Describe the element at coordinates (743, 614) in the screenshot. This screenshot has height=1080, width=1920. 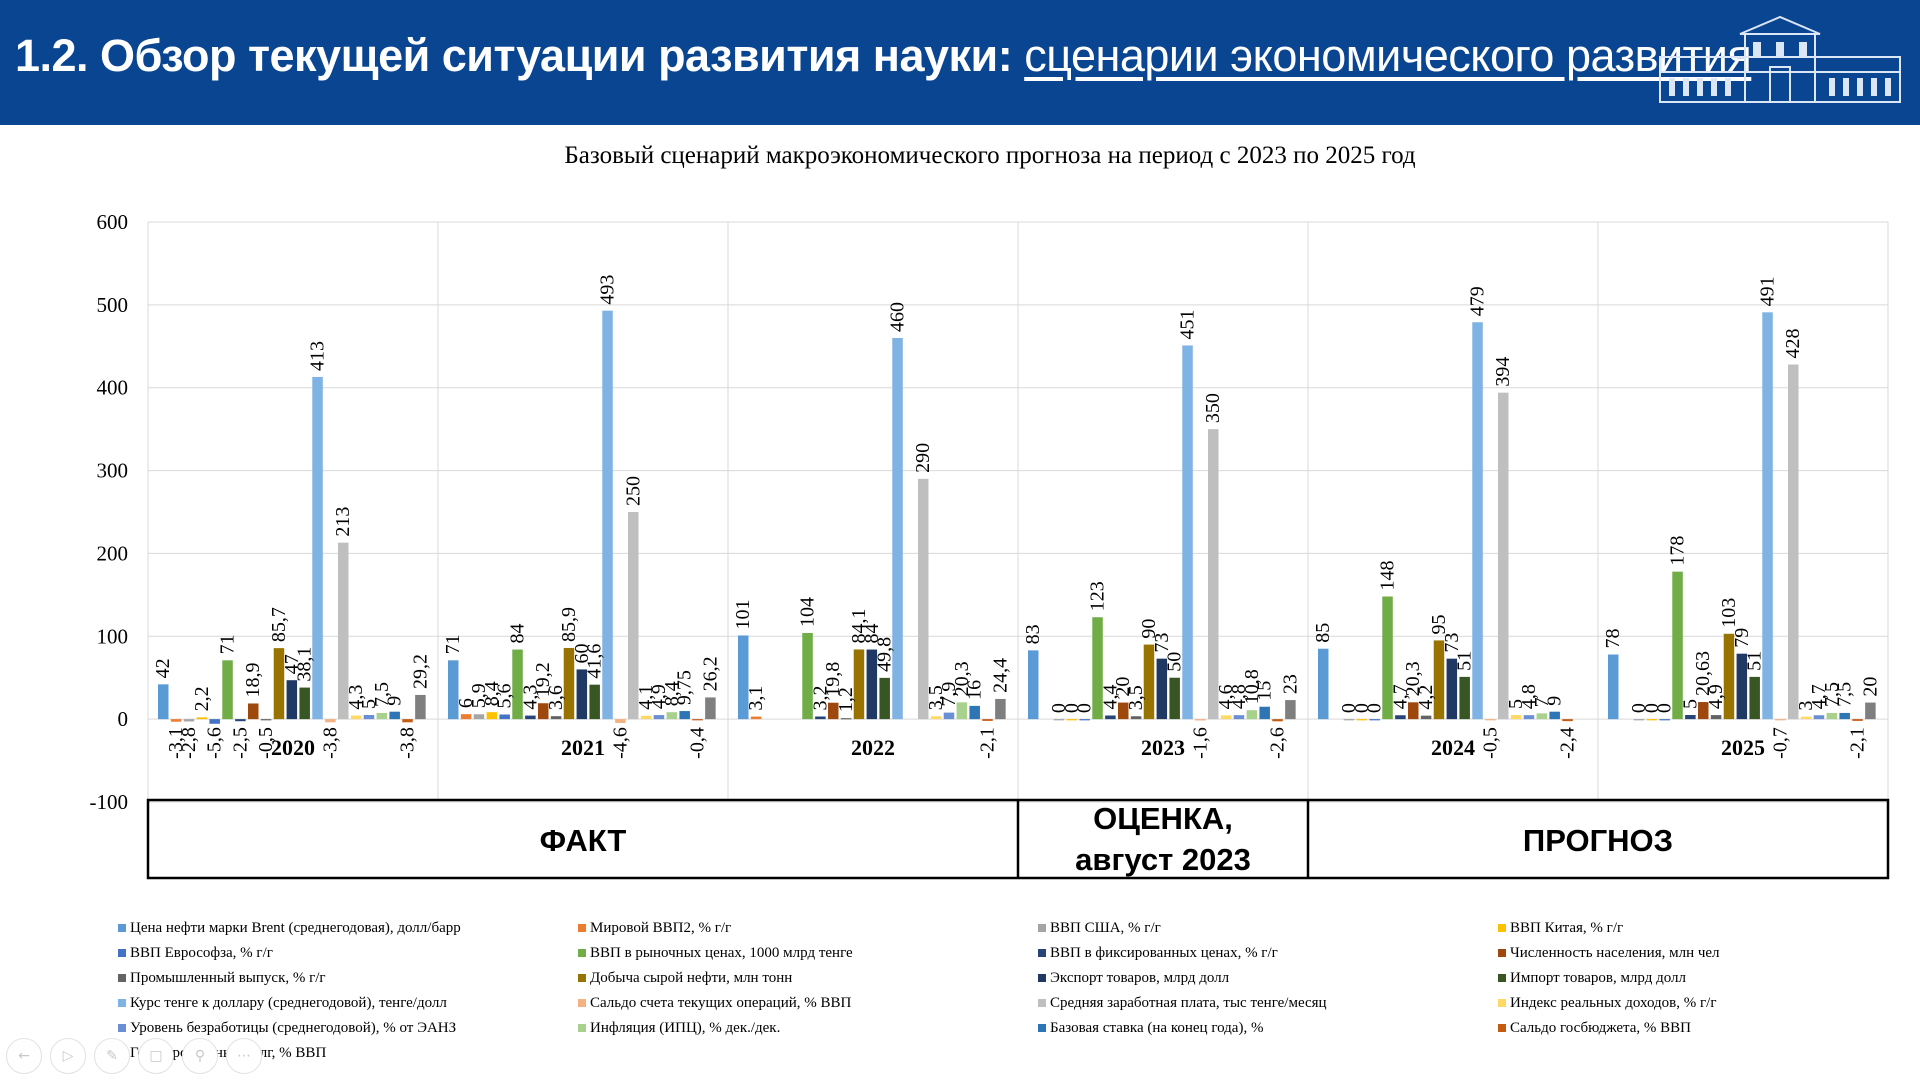
I see `bar-data-label: 101` at that location.